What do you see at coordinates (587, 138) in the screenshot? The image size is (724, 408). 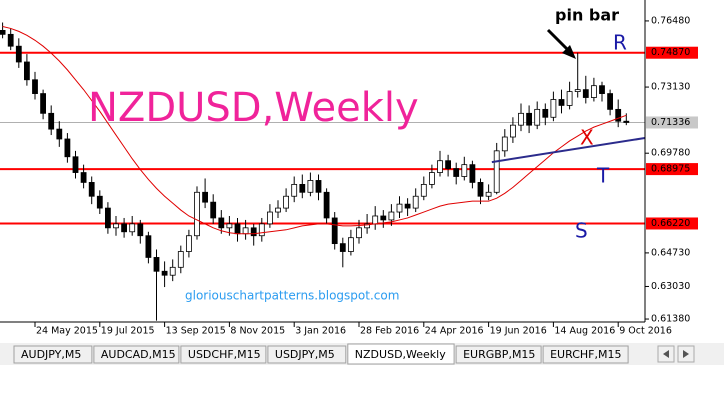 I see `annotation: X` at bounding box center [587, 138].